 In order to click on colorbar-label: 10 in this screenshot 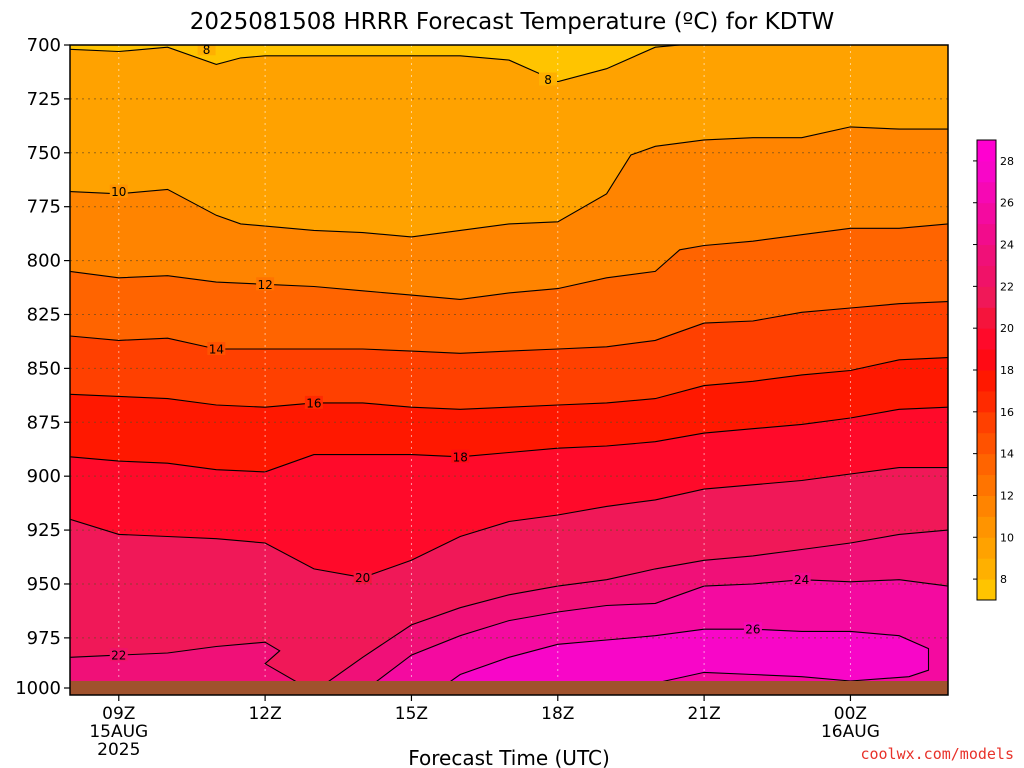, I will do `click(1007, 537)`.